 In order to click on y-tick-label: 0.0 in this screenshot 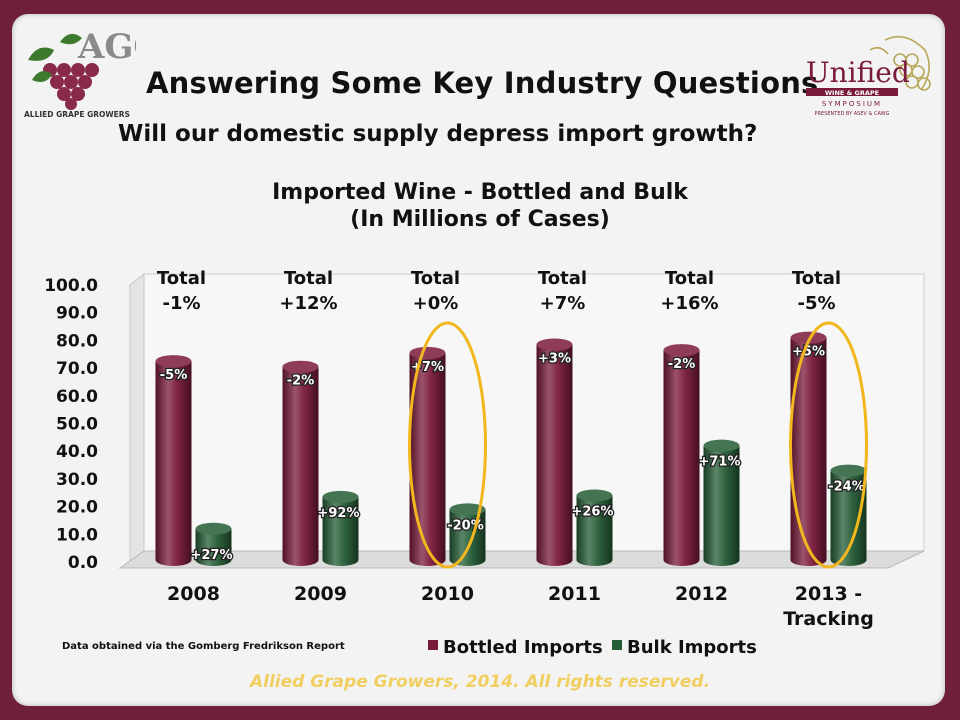, I will do `click(83, 563)`.